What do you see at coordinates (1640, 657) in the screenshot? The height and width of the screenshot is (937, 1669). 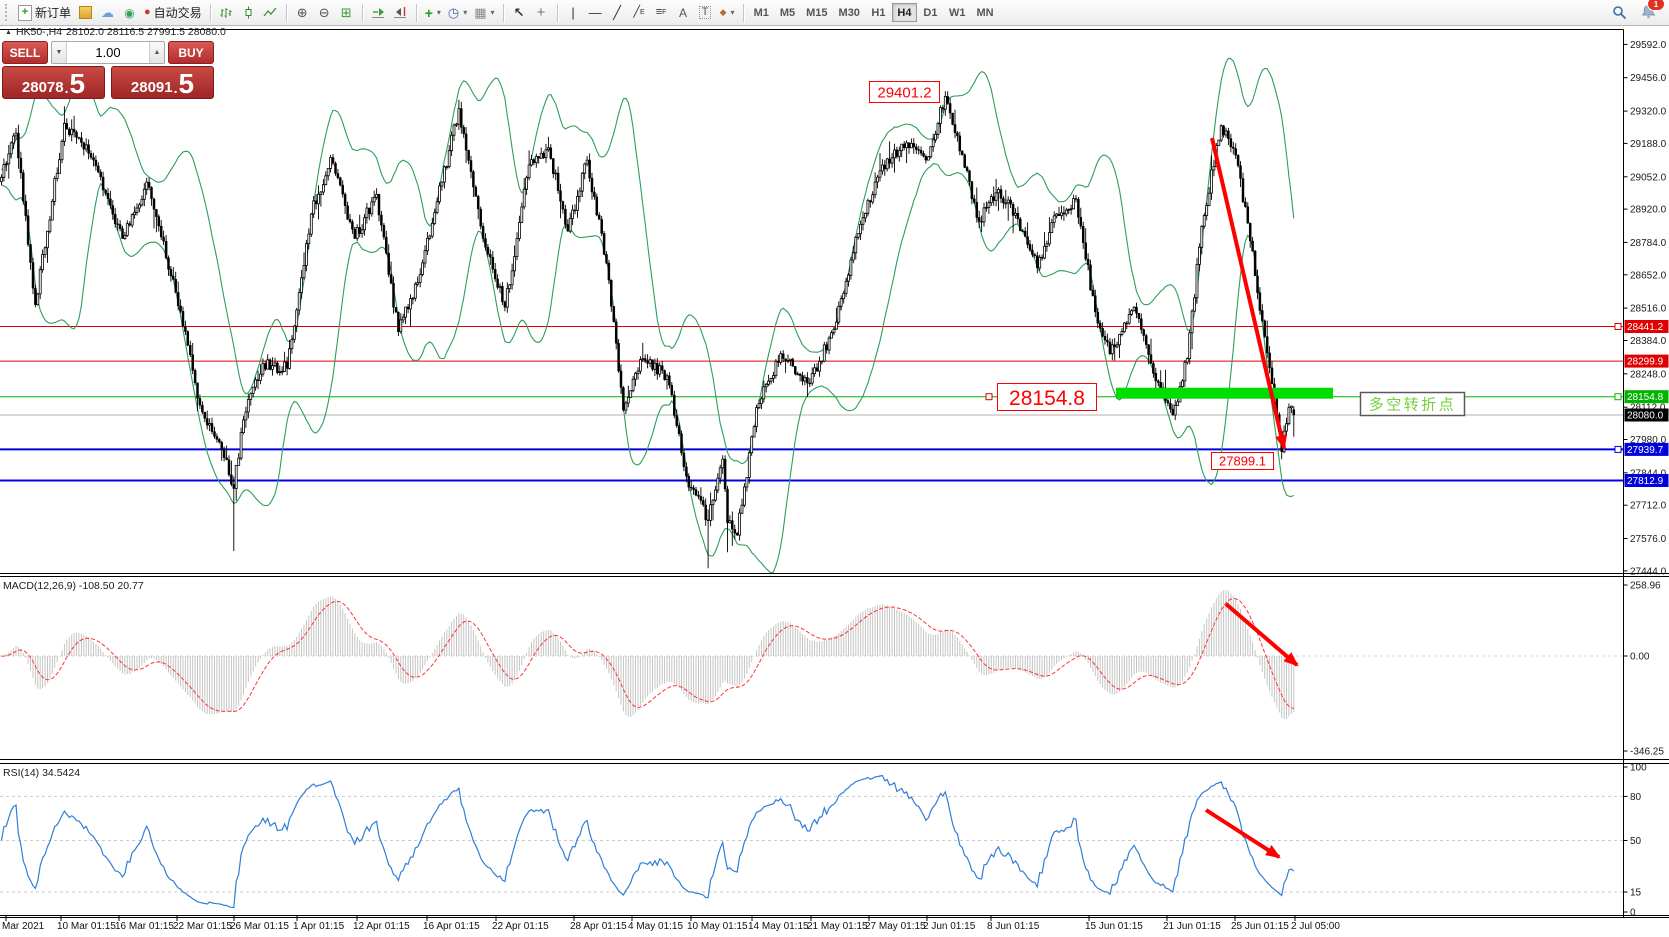 I see `svg-text: 0.00` at bounding box center [1640, 657].